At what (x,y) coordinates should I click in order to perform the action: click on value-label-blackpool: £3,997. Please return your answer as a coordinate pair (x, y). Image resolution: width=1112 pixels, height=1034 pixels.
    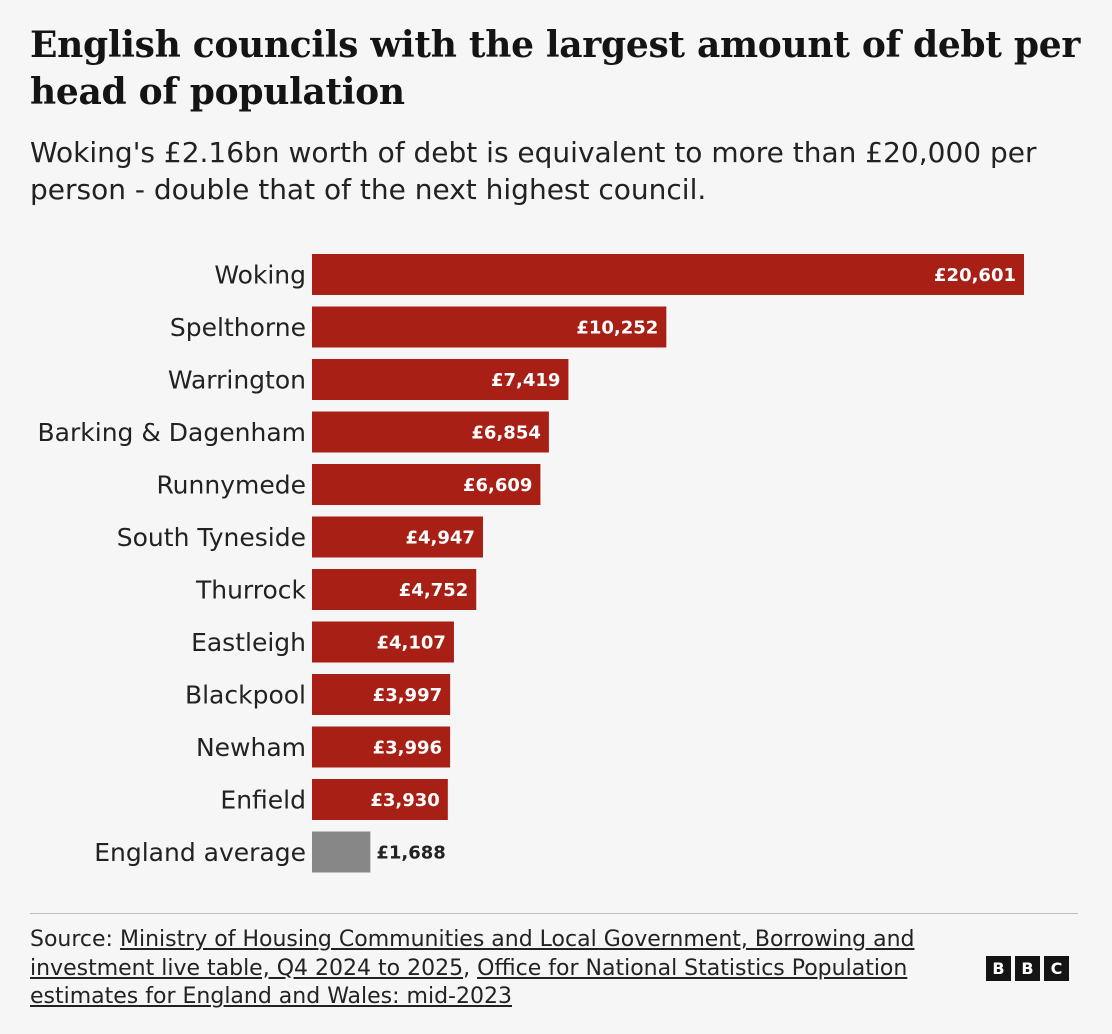
    Looking at the image, I should click on (407, 695).